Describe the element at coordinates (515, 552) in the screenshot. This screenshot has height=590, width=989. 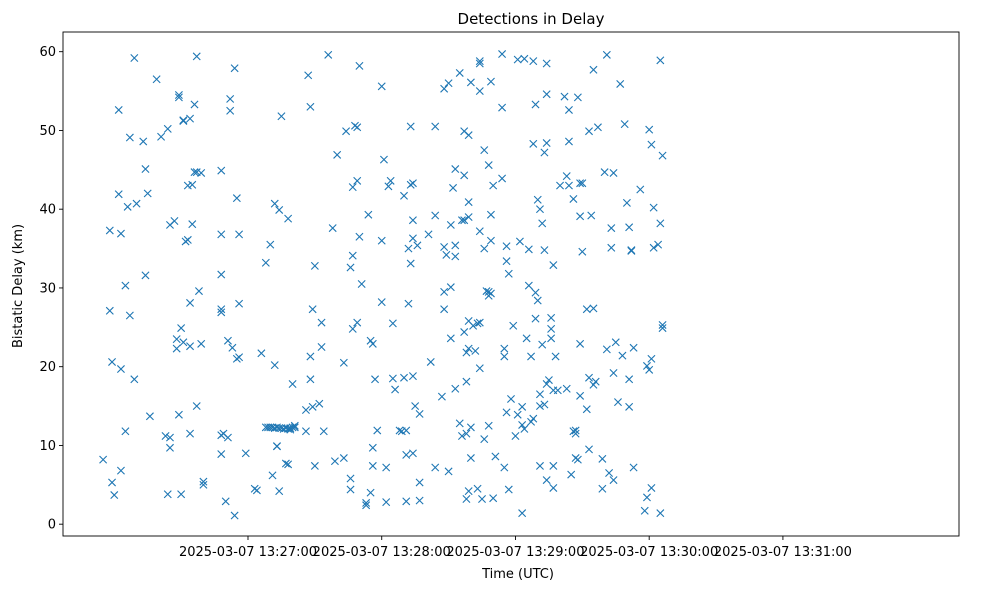
I see `x-tick-label: 2025-03-07 13:29:00` at that location.